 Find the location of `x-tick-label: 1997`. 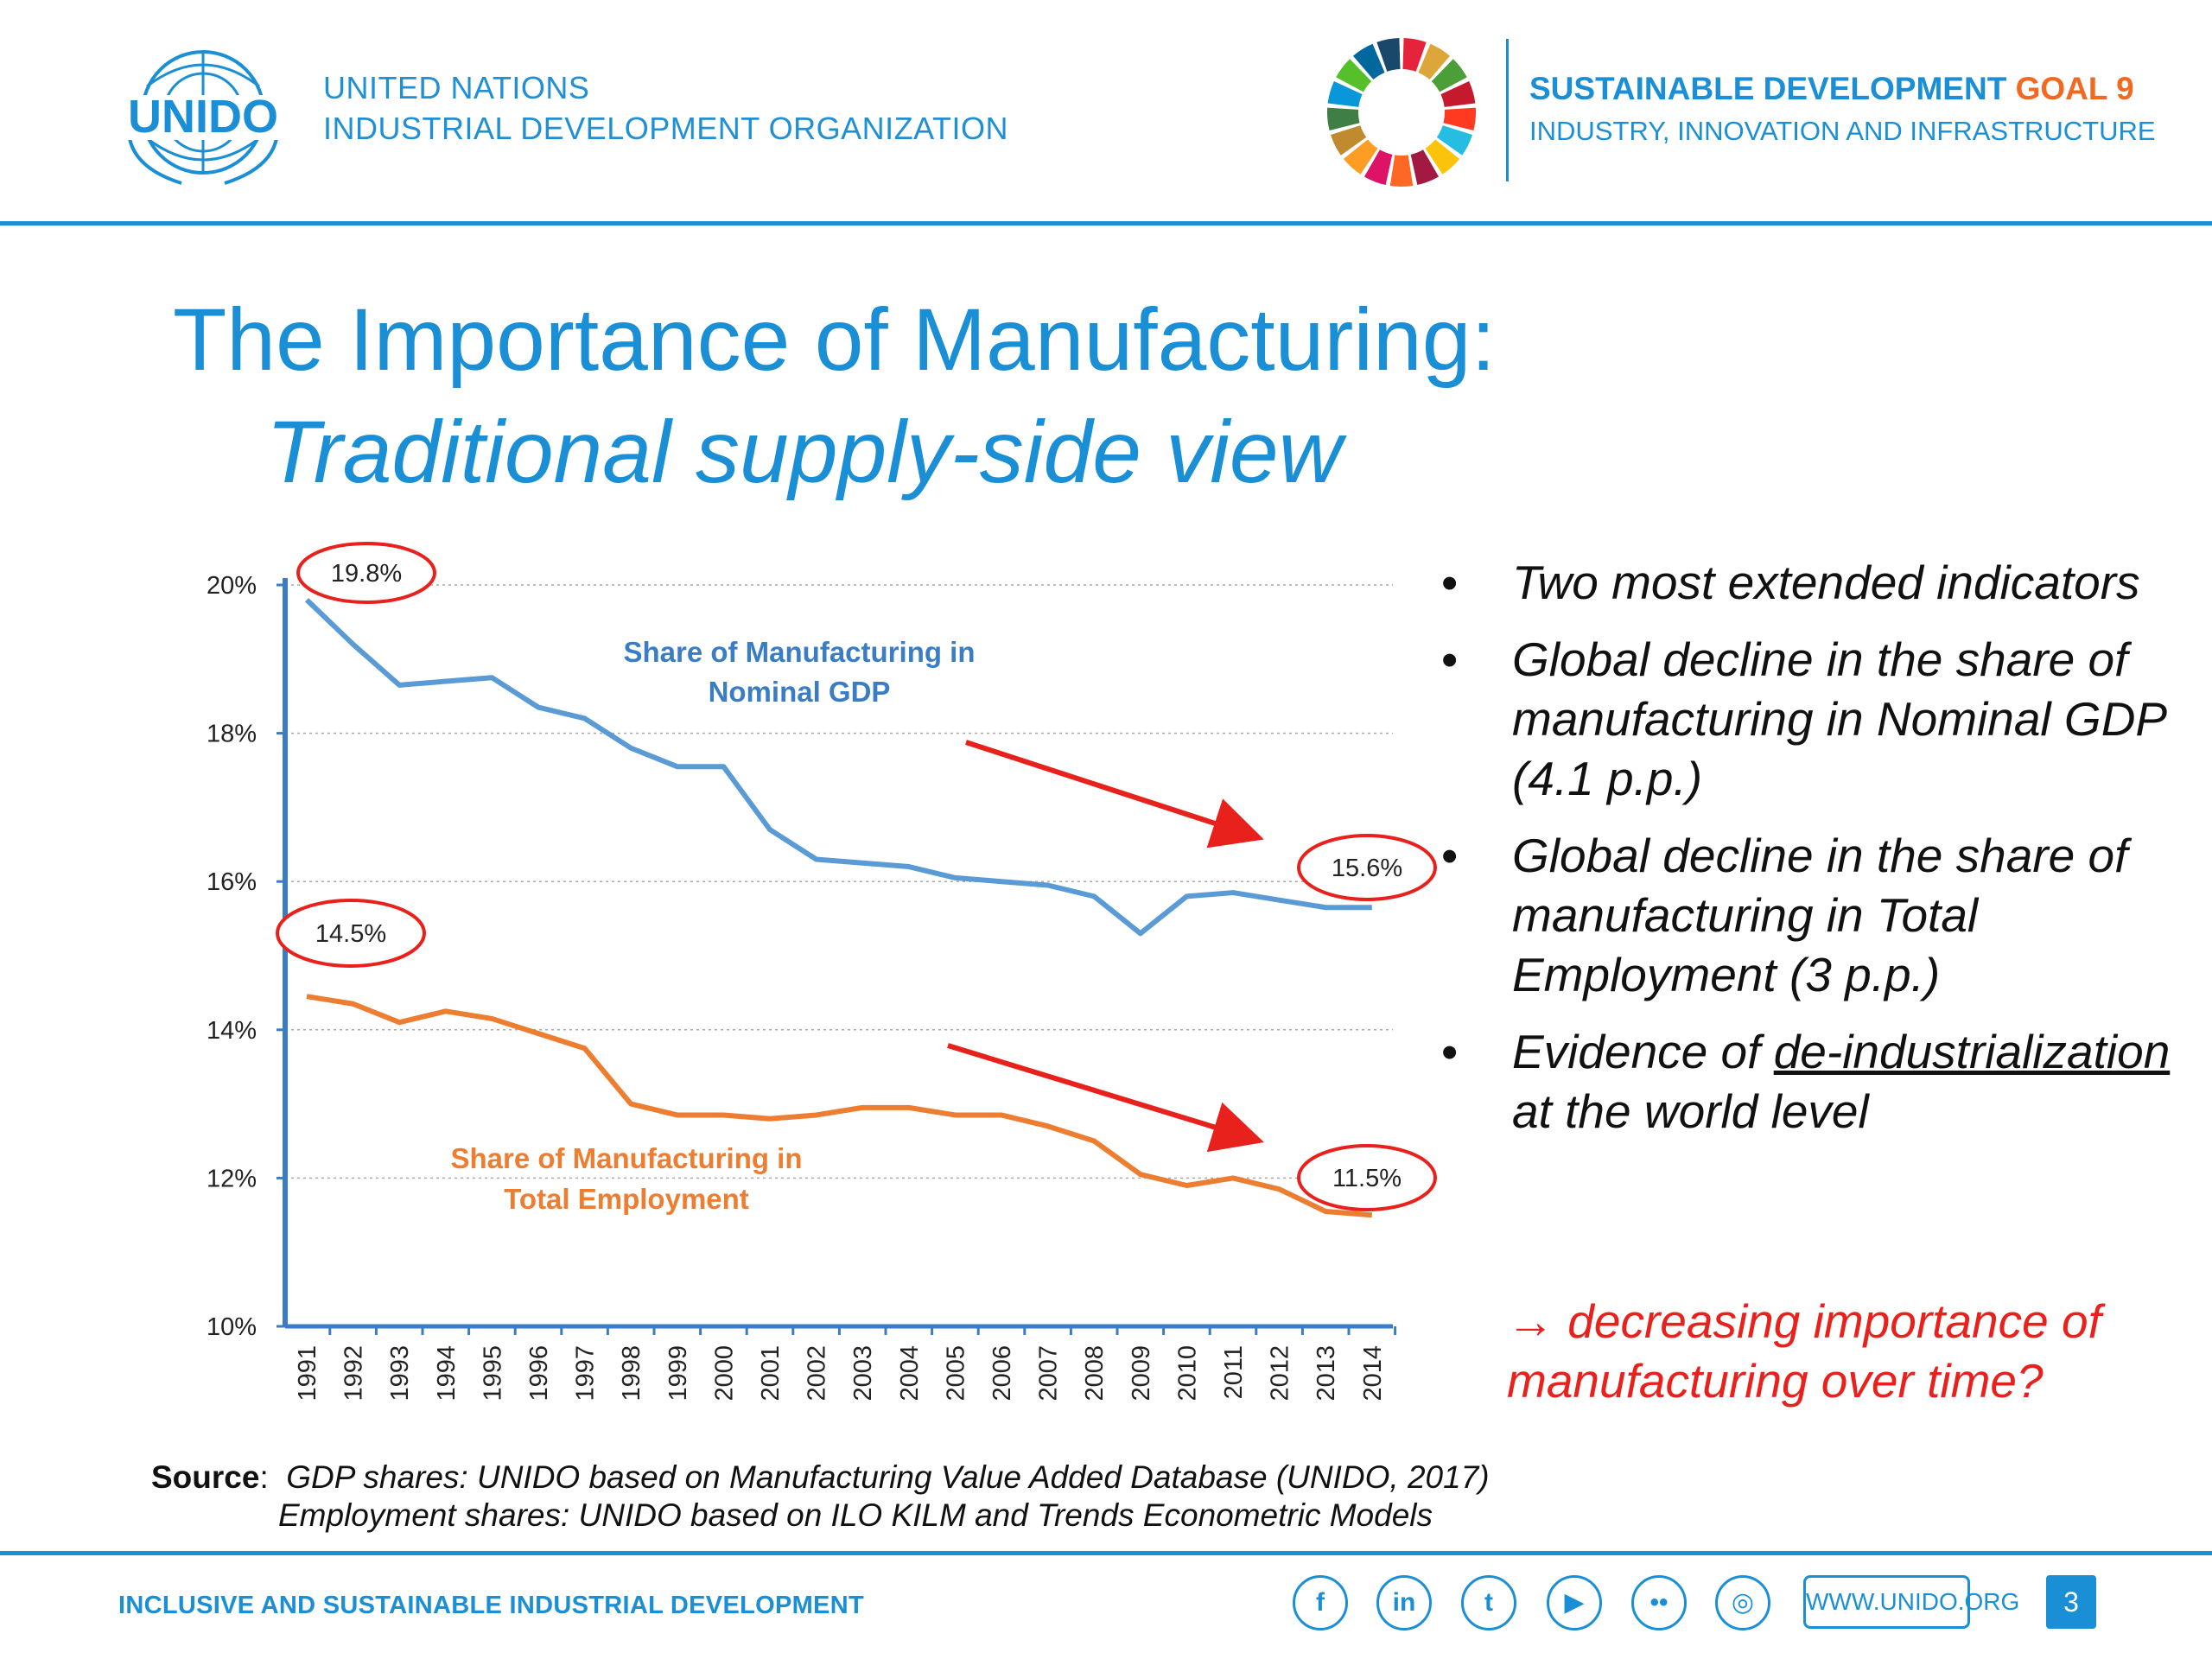

x-tick-label: 1997 is located at coordinates (586, 1373).